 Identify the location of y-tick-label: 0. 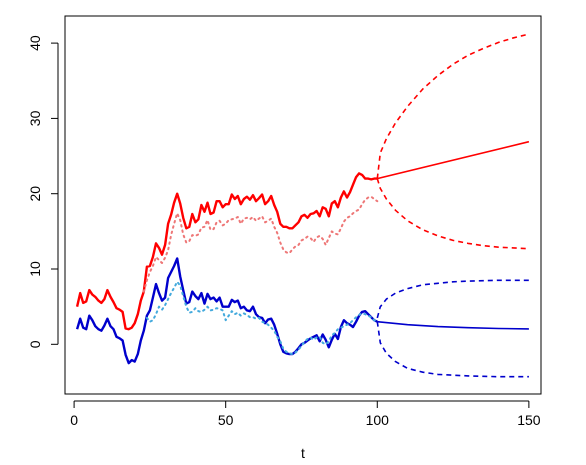
(35, 344).